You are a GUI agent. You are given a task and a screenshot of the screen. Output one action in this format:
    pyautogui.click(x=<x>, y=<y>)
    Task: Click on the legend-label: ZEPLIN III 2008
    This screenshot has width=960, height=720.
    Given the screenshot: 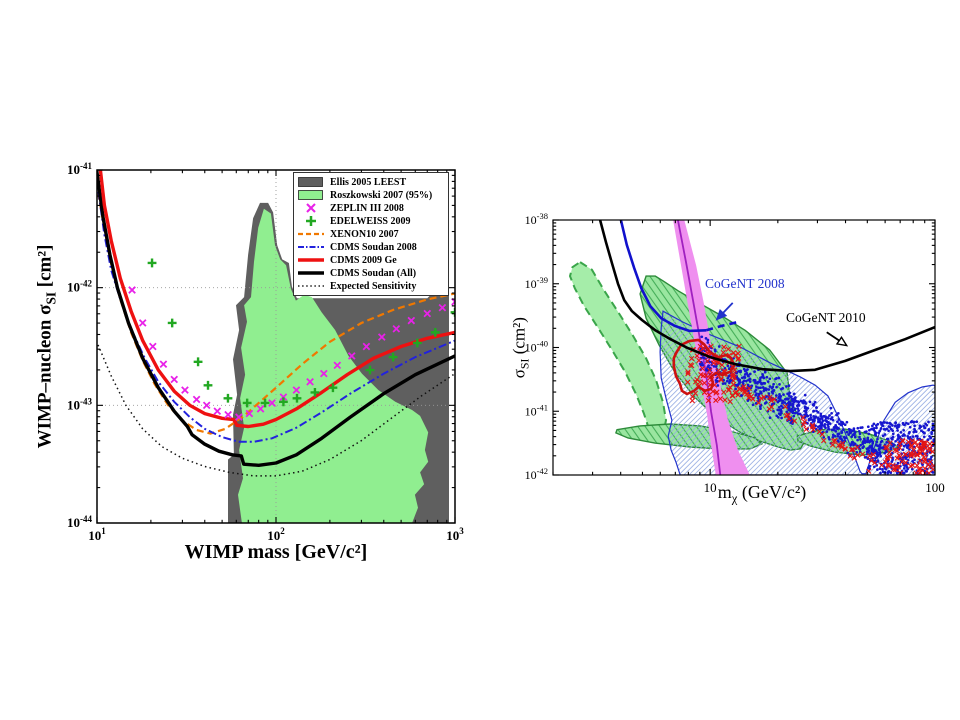 What is the action you would take?
    pyautogui.click(x=367, y=208)
    